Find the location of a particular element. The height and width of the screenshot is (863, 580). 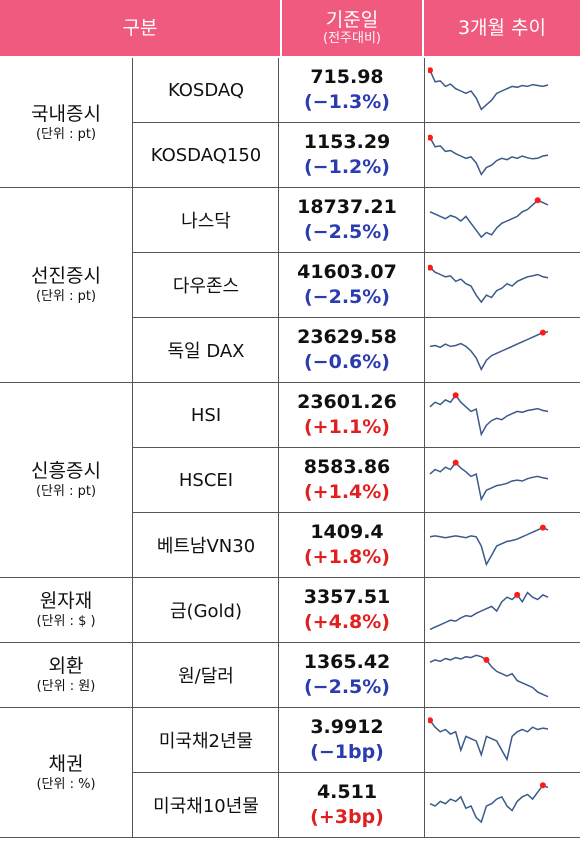

index-name: 다우존스 is located at coordinates (205, 285).